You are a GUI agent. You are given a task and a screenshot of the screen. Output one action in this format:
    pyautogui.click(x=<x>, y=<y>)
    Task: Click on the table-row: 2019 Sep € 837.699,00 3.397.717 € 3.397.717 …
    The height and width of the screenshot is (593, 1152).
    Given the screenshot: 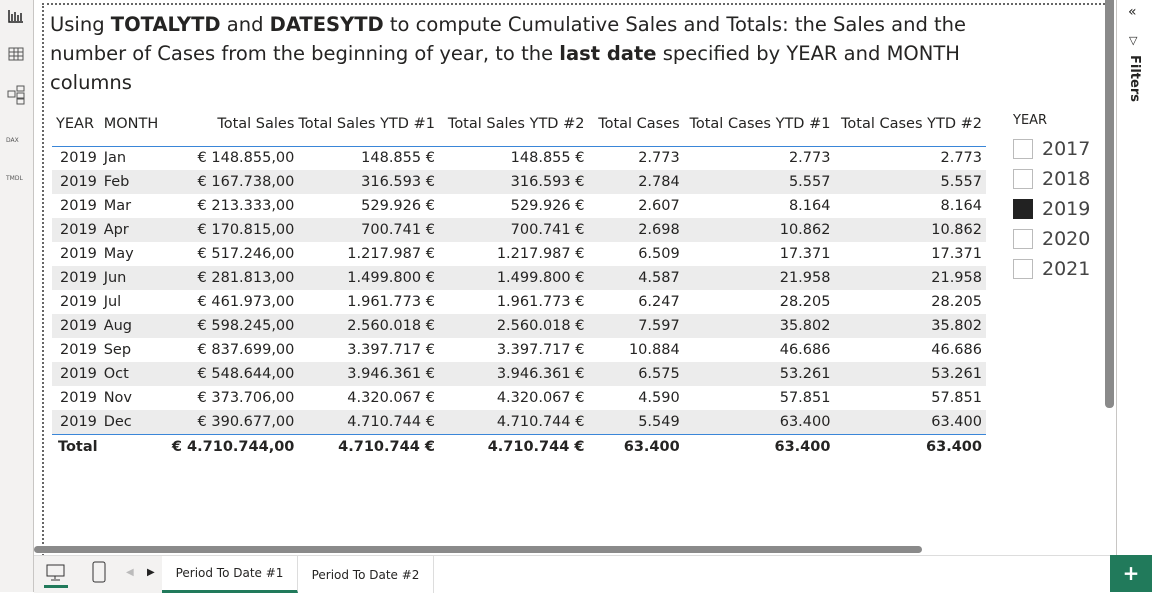 What is the action you would take?
    pyautogui.click(x=519, y=350)
    